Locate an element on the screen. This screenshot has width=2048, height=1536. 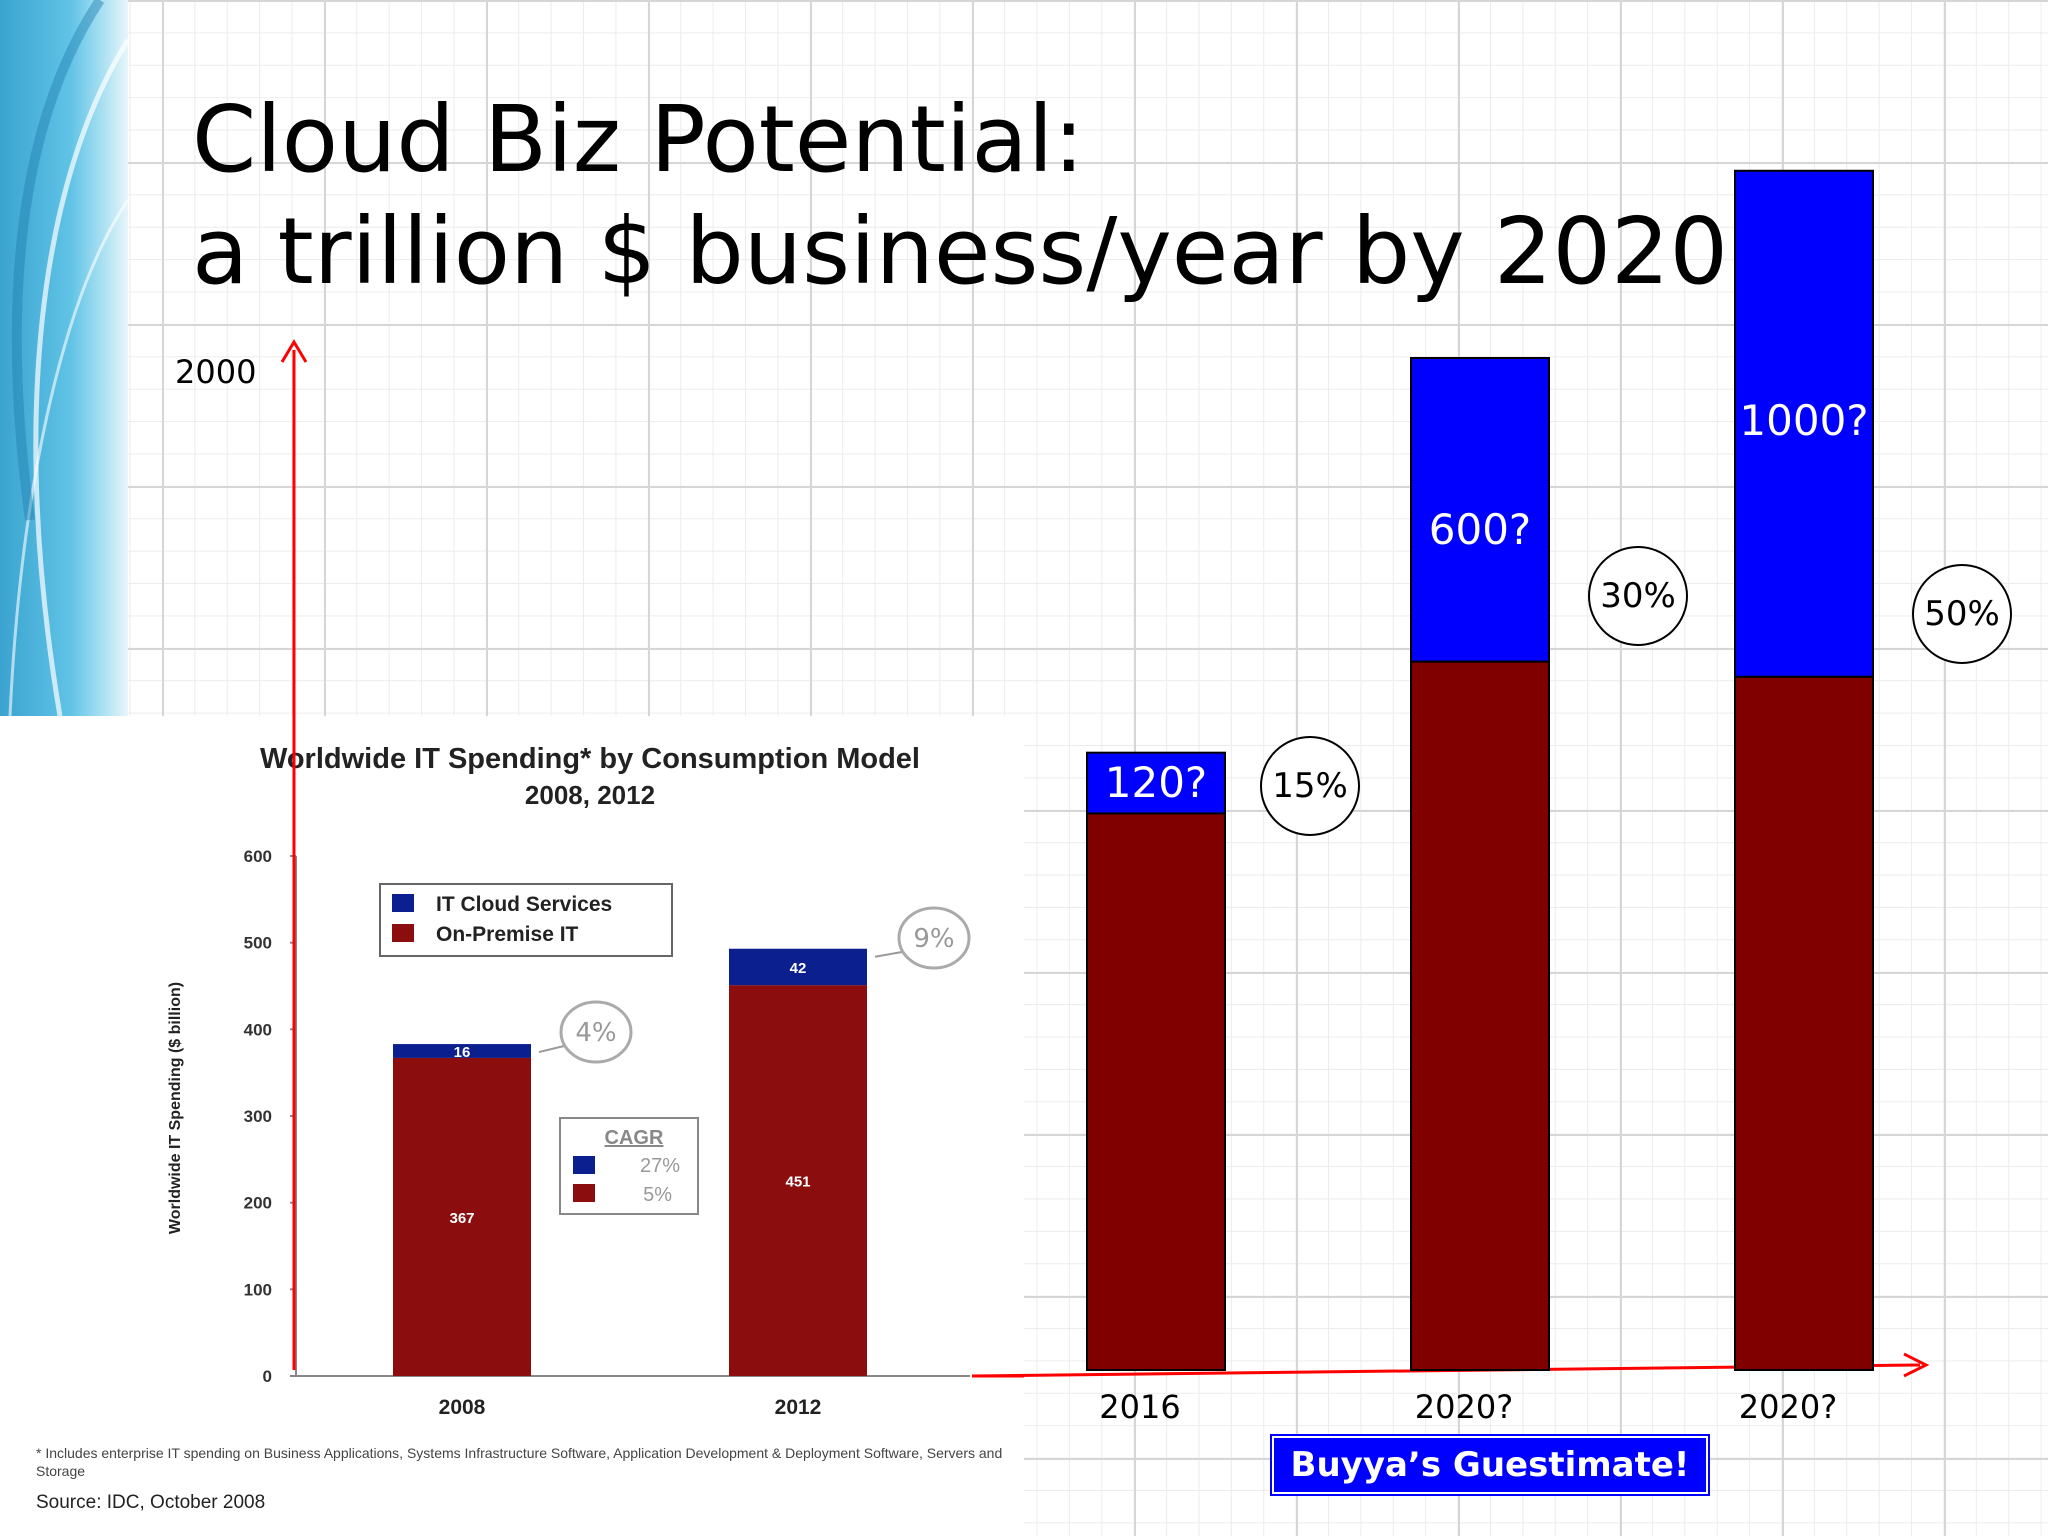
inset-value-label: 42 is located at coordinates (798, 968).